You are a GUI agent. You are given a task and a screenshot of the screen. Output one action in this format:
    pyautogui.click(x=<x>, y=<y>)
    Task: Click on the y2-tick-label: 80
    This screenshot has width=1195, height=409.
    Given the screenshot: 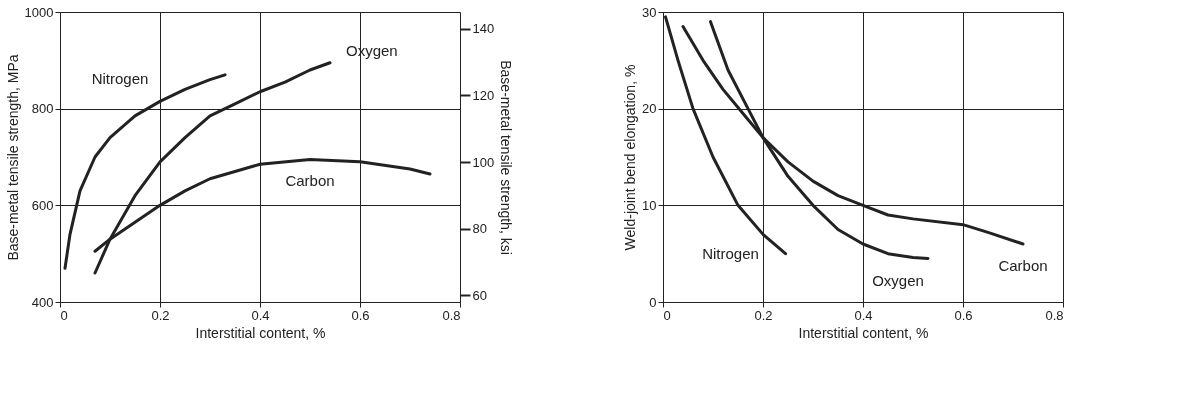 What is the action you would take?
    pyautogui.click(x=479, y=229)
    